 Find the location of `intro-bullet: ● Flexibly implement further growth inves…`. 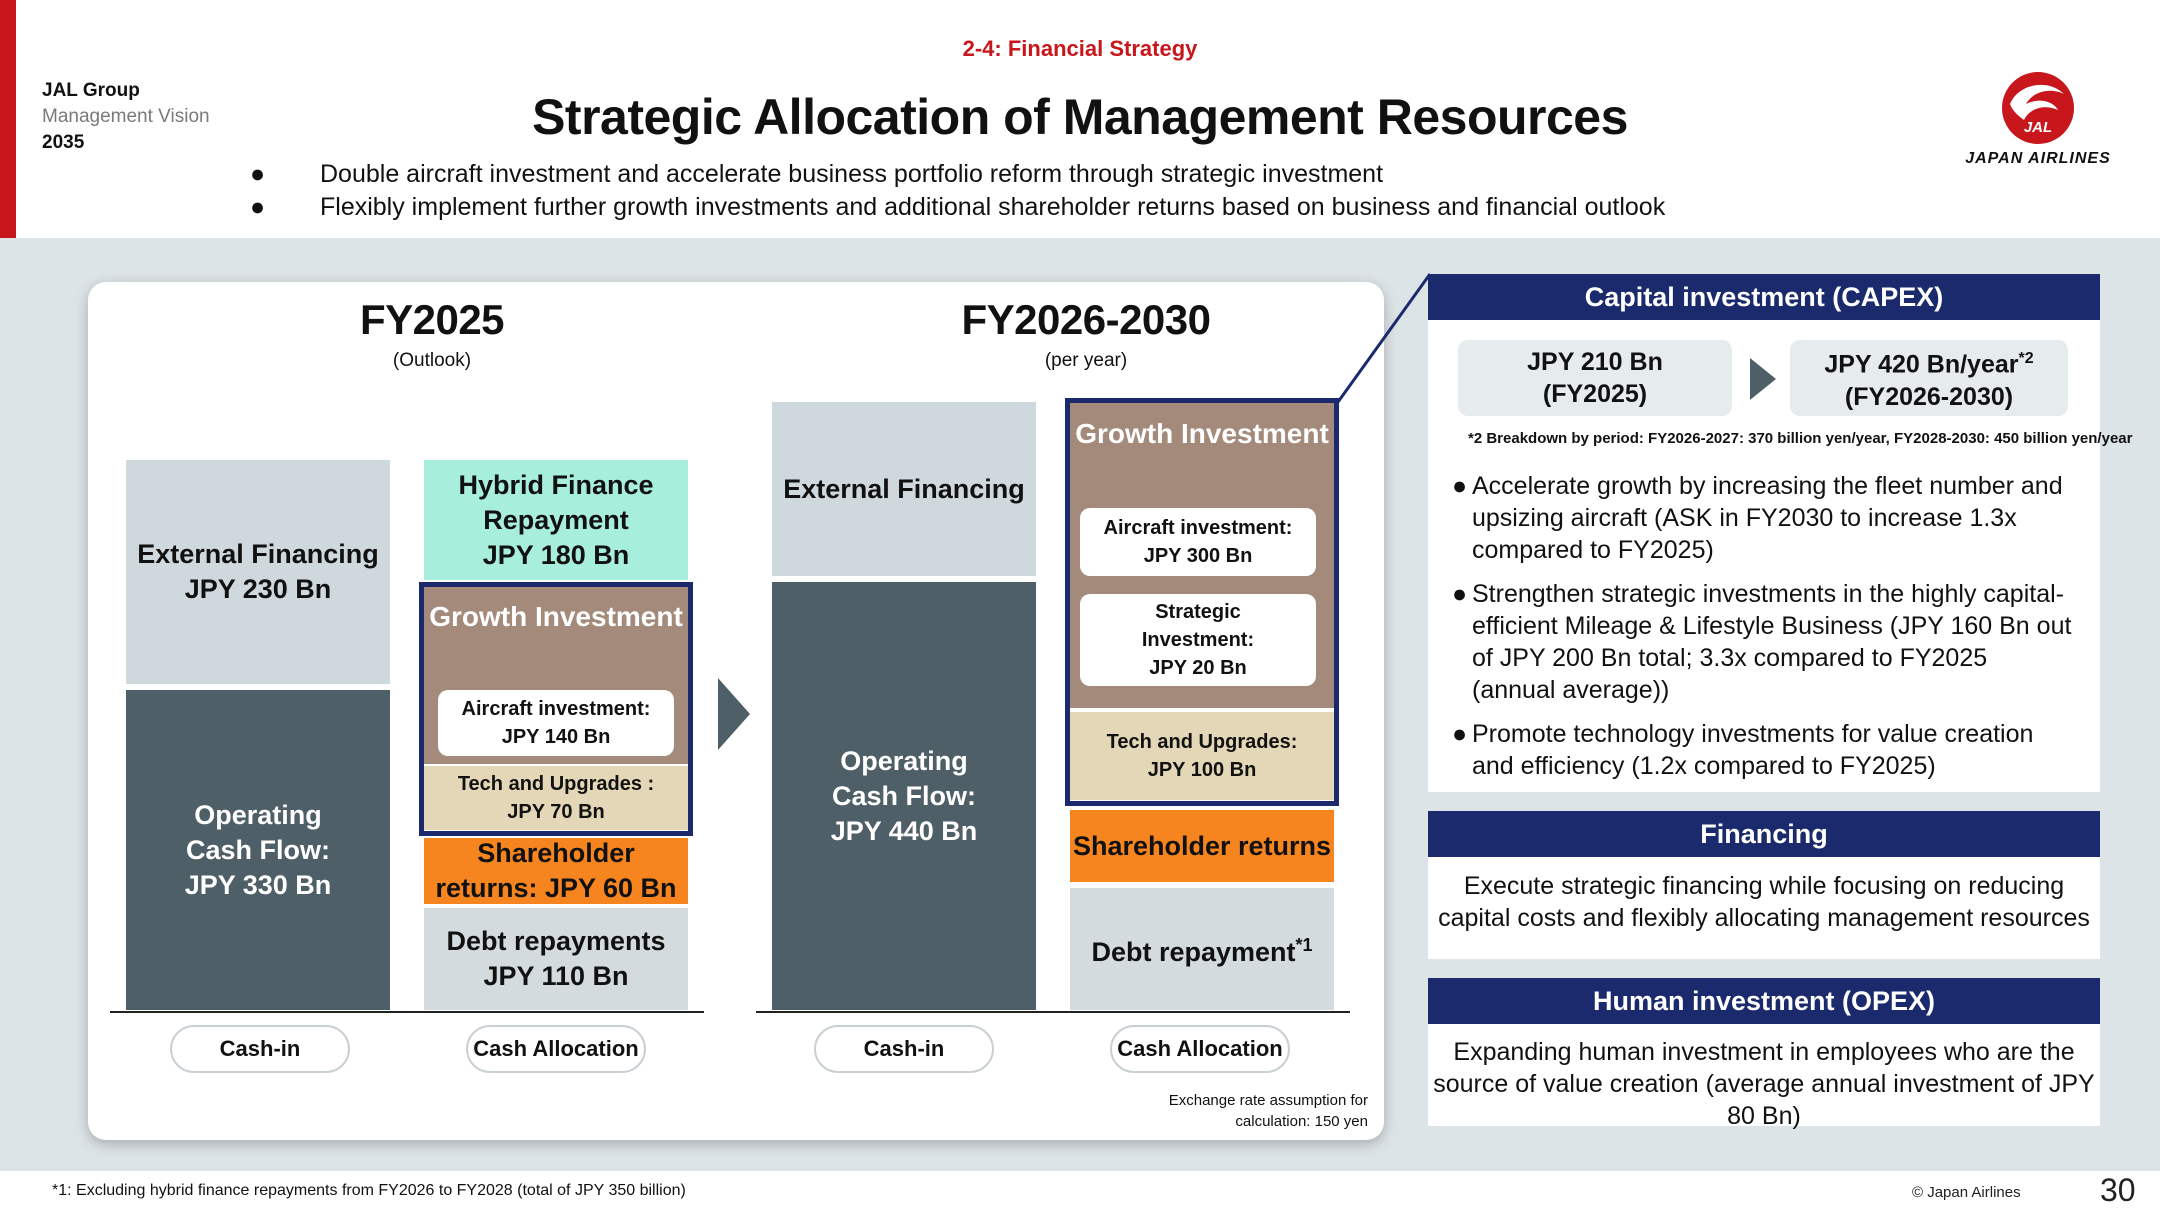

intro-bullet: ● Flexibly implement further growth inves… is located at coordinates (958, 207).